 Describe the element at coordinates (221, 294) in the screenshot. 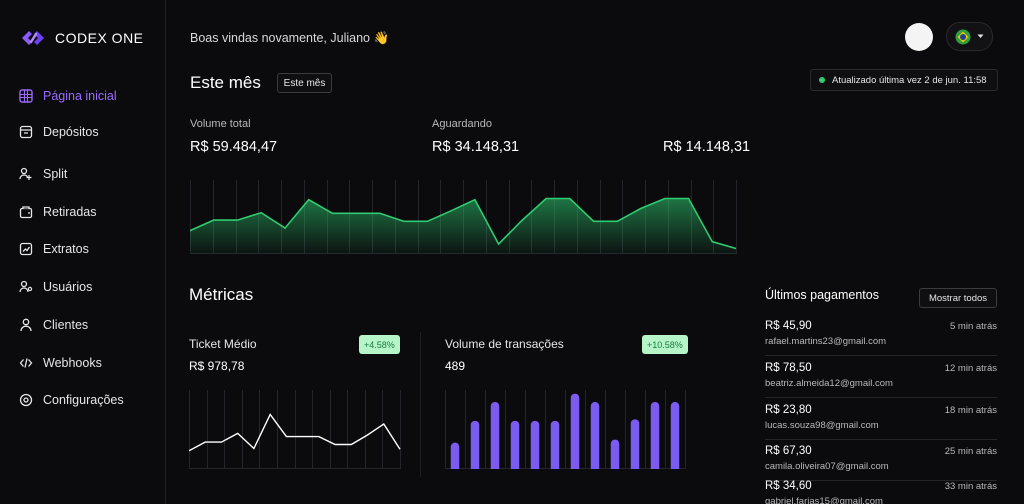

I see `metrics-title: Métricas` at that location.